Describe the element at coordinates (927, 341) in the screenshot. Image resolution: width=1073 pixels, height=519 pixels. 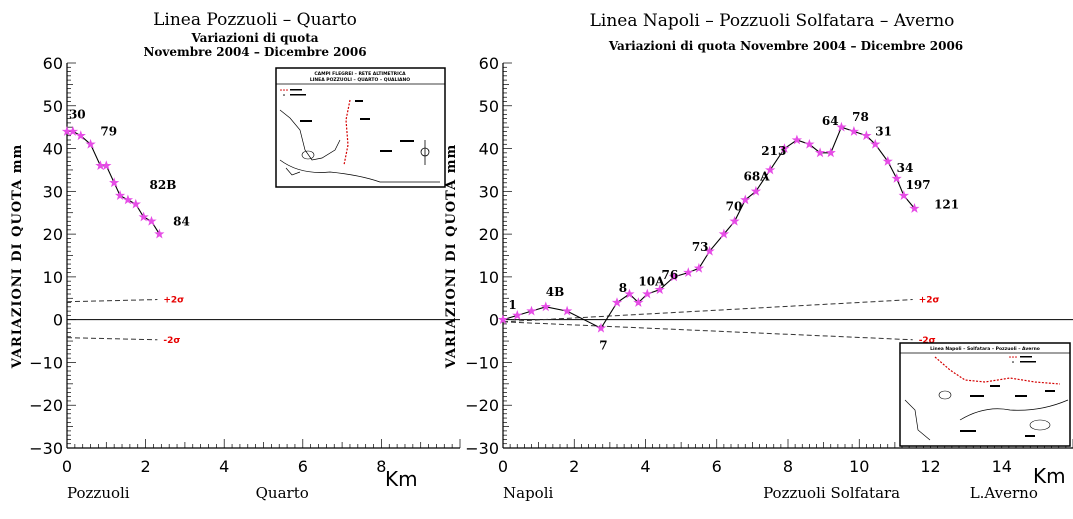
I see `right-sigma-lower-label: -2σ` at that location.